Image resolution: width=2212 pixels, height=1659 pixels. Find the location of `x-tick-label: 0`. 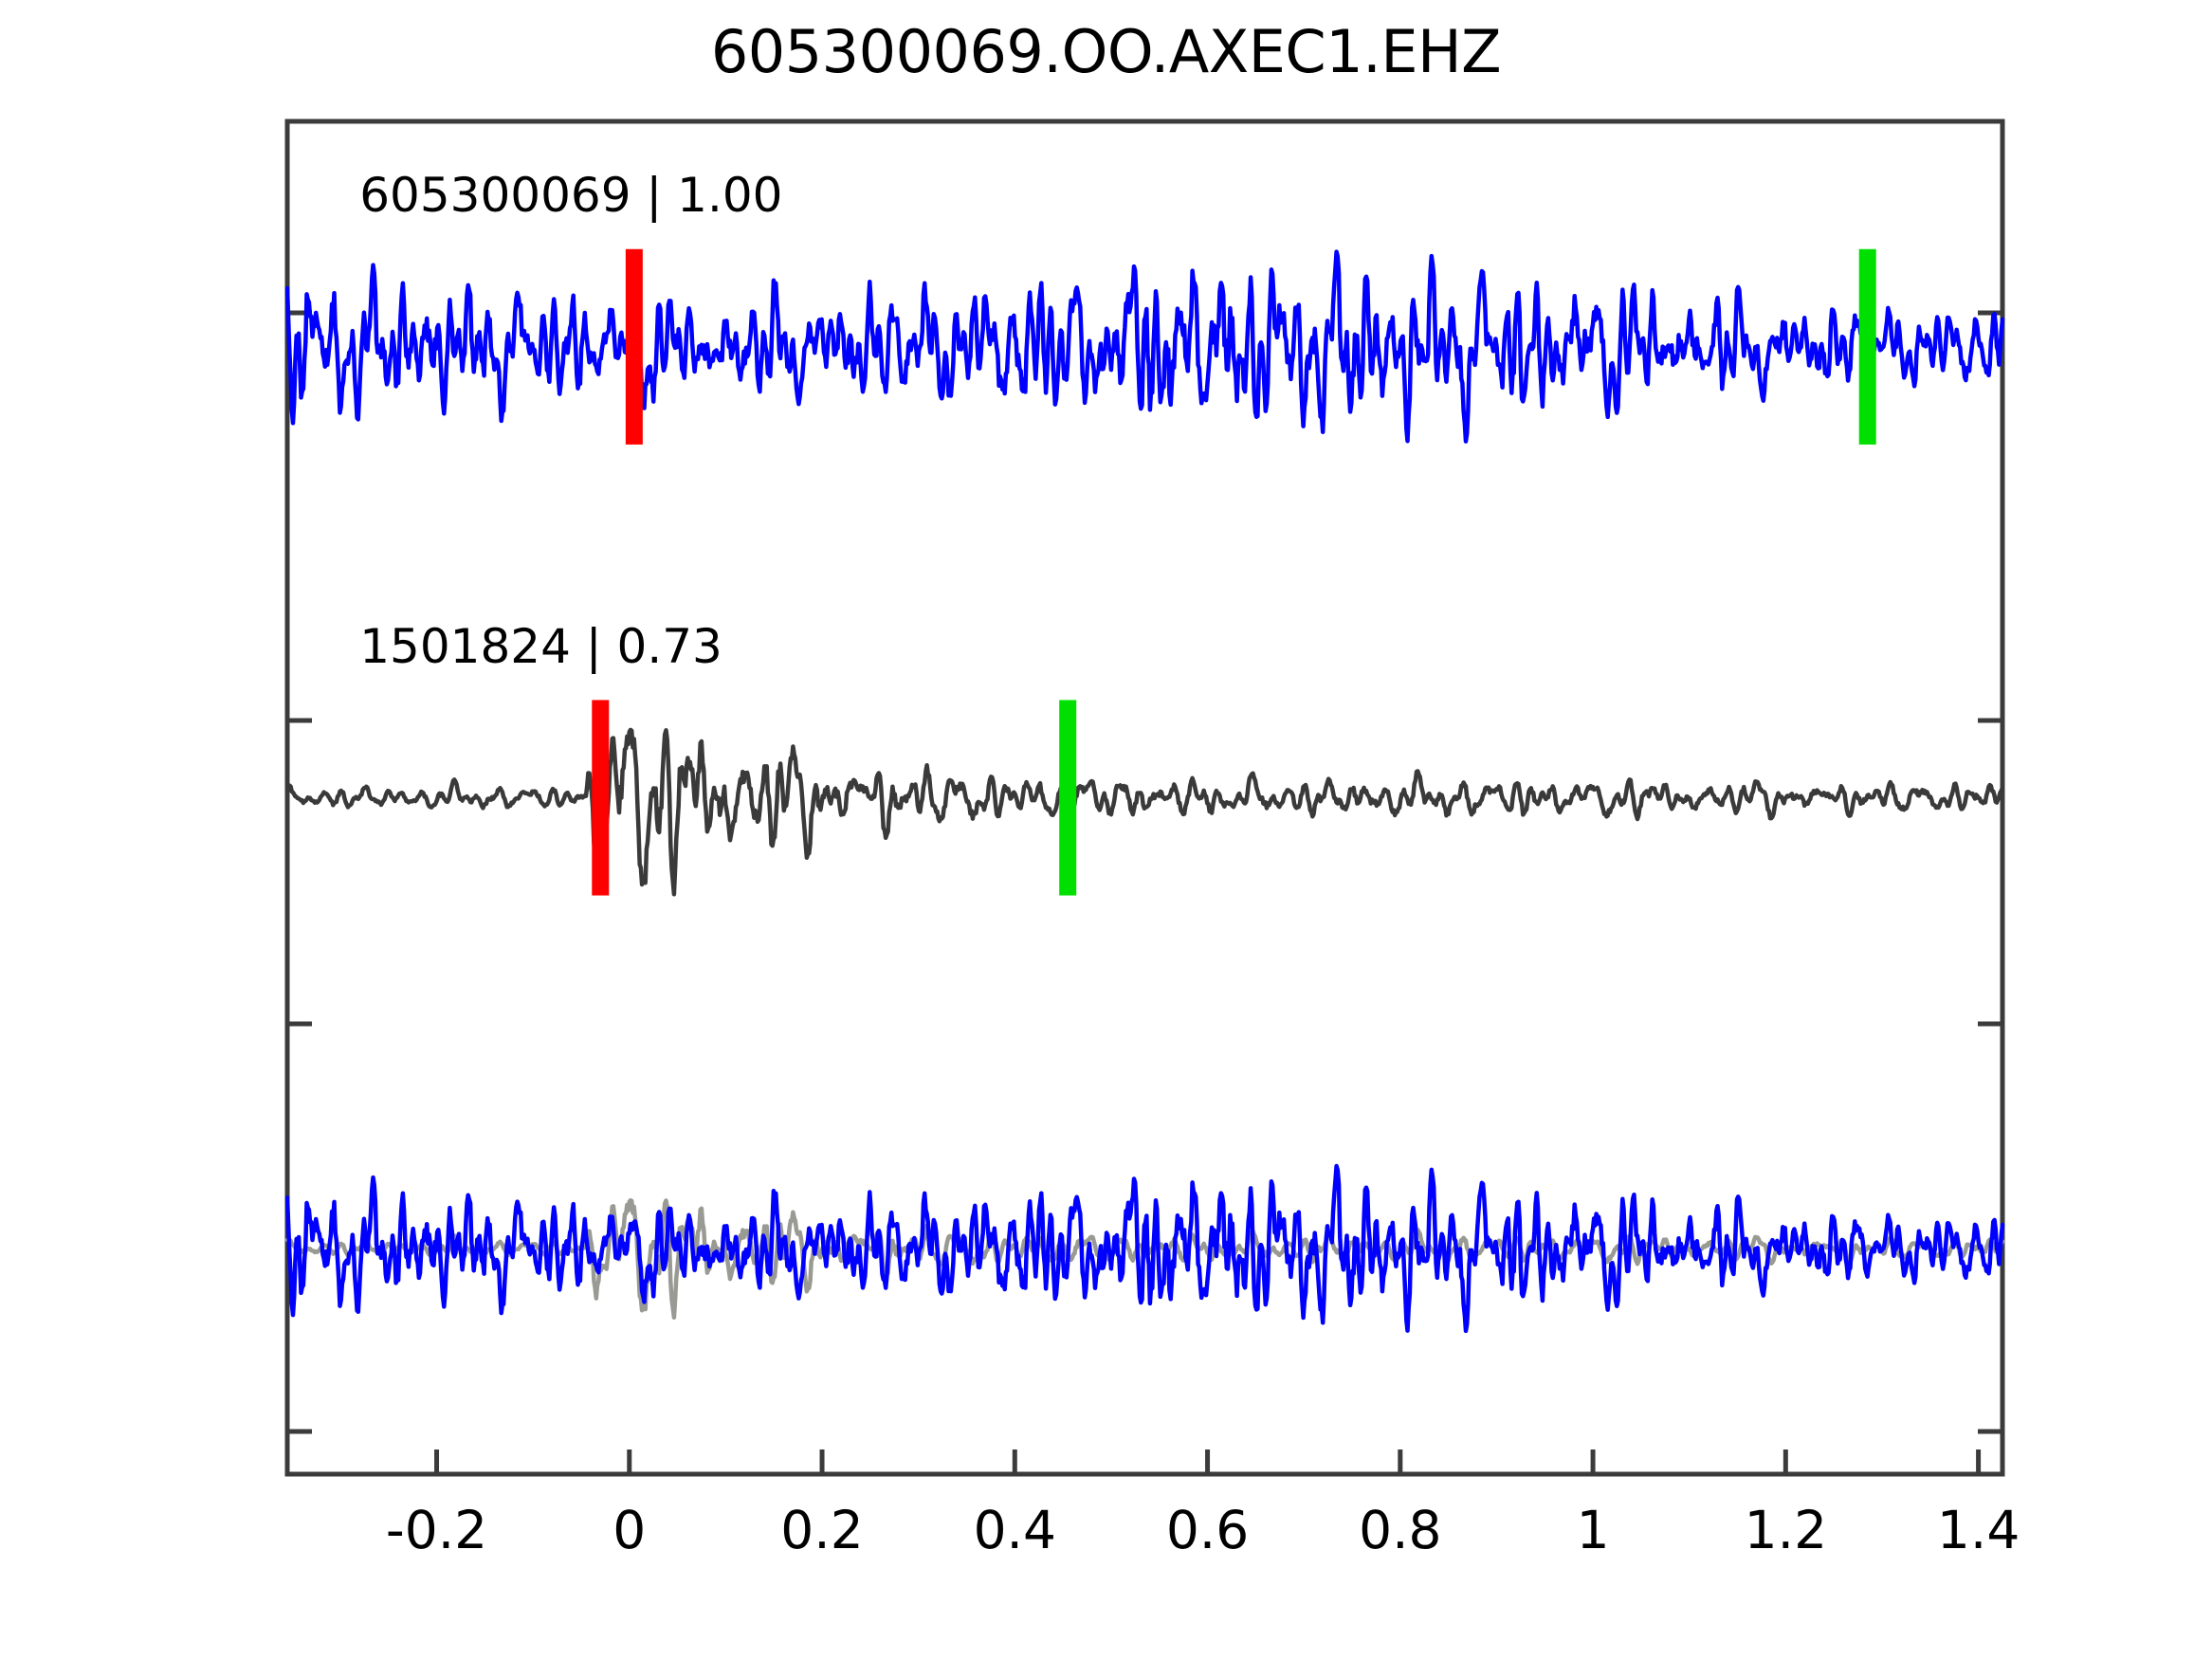

x-tick-label: 0 is located at coordinates (629, 1530).